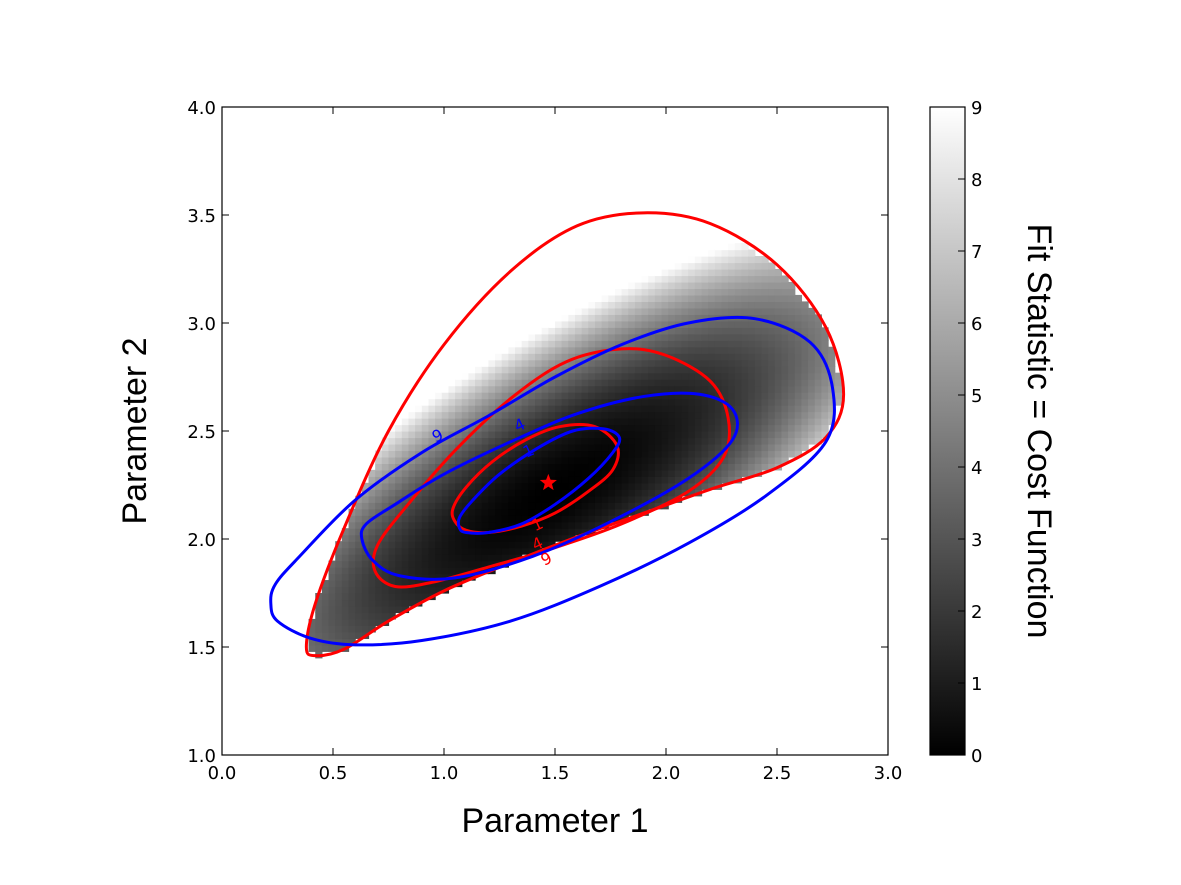  Describe the element at coordinates (947, 431) in the screenshot. I see `colorbar-gradient` at that location.